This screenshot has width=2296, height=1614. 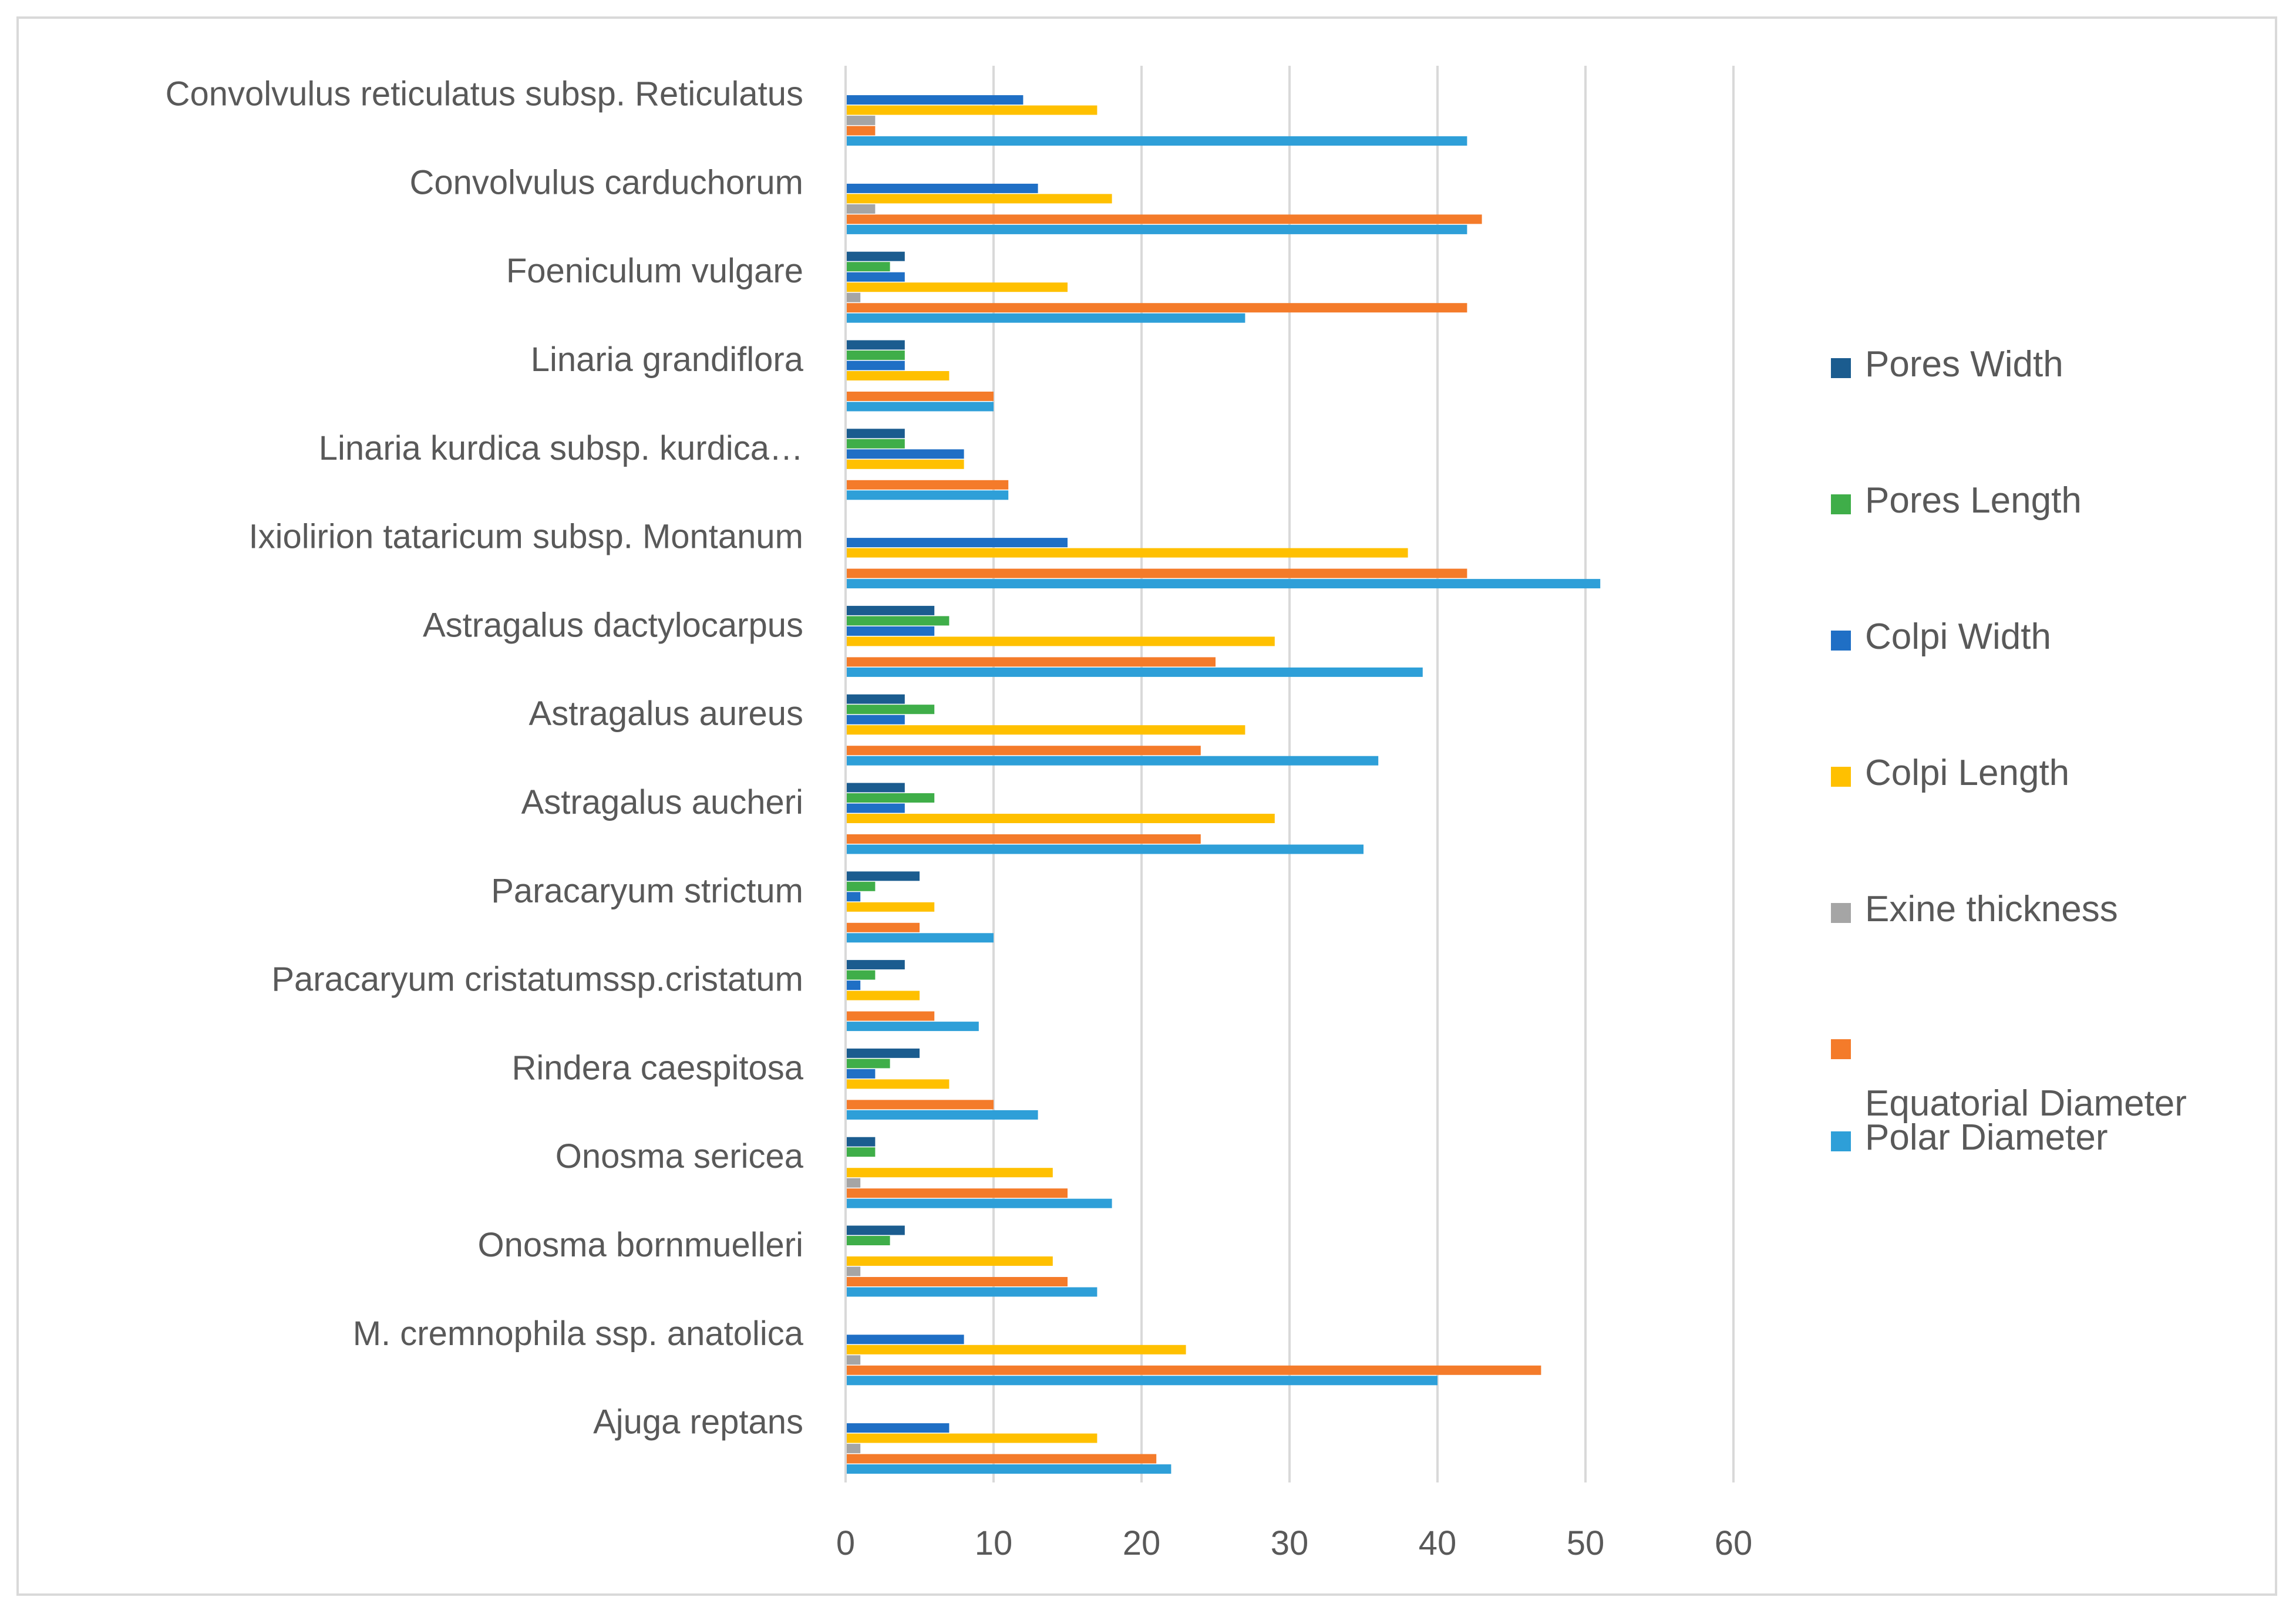 What do you see at coordinates (640, 1245) in the screenshot?
I see `category-label: Onosma bornmuelleri` at bounding box center [640, 1245].